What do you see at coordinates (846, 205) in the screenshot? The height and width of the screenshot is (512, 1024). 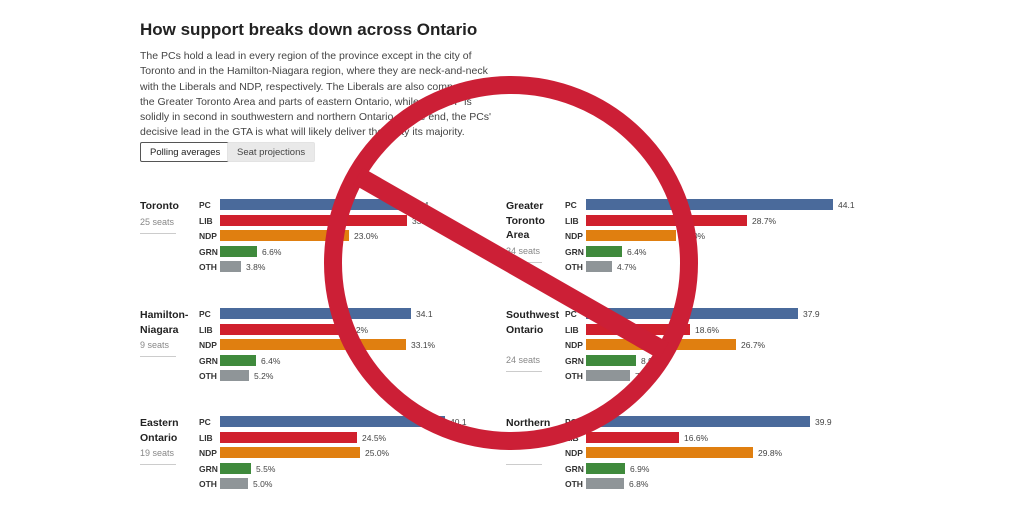 I see `value-label: 44.1` at bounding box center [846, 205].